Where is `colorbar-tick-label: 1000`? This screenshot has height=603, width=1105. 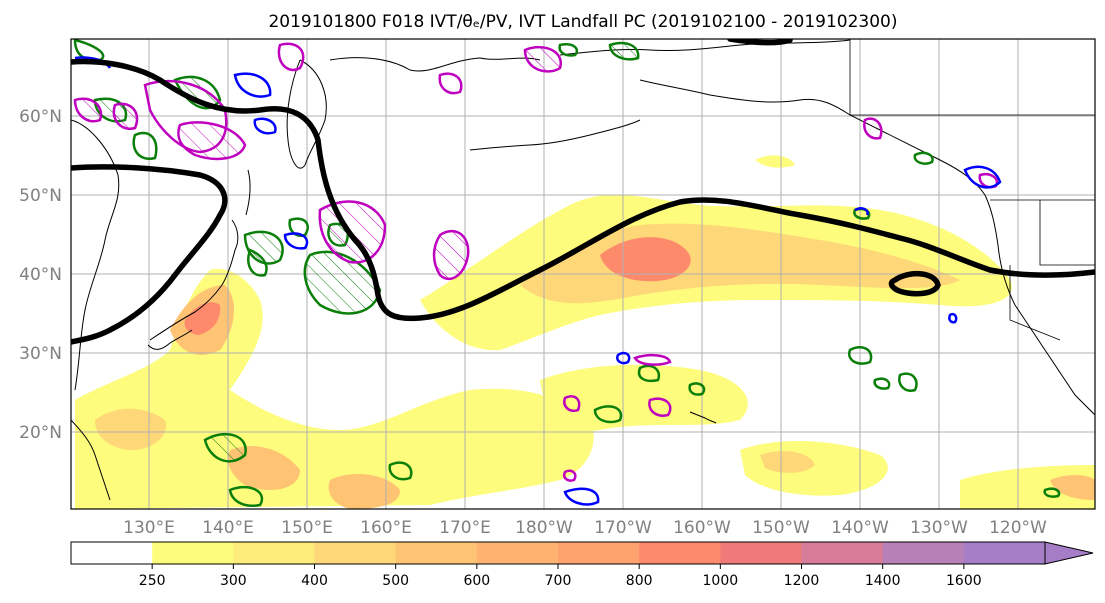 colorbar-tick-label: 1000 is located at coordinates (721, 581).